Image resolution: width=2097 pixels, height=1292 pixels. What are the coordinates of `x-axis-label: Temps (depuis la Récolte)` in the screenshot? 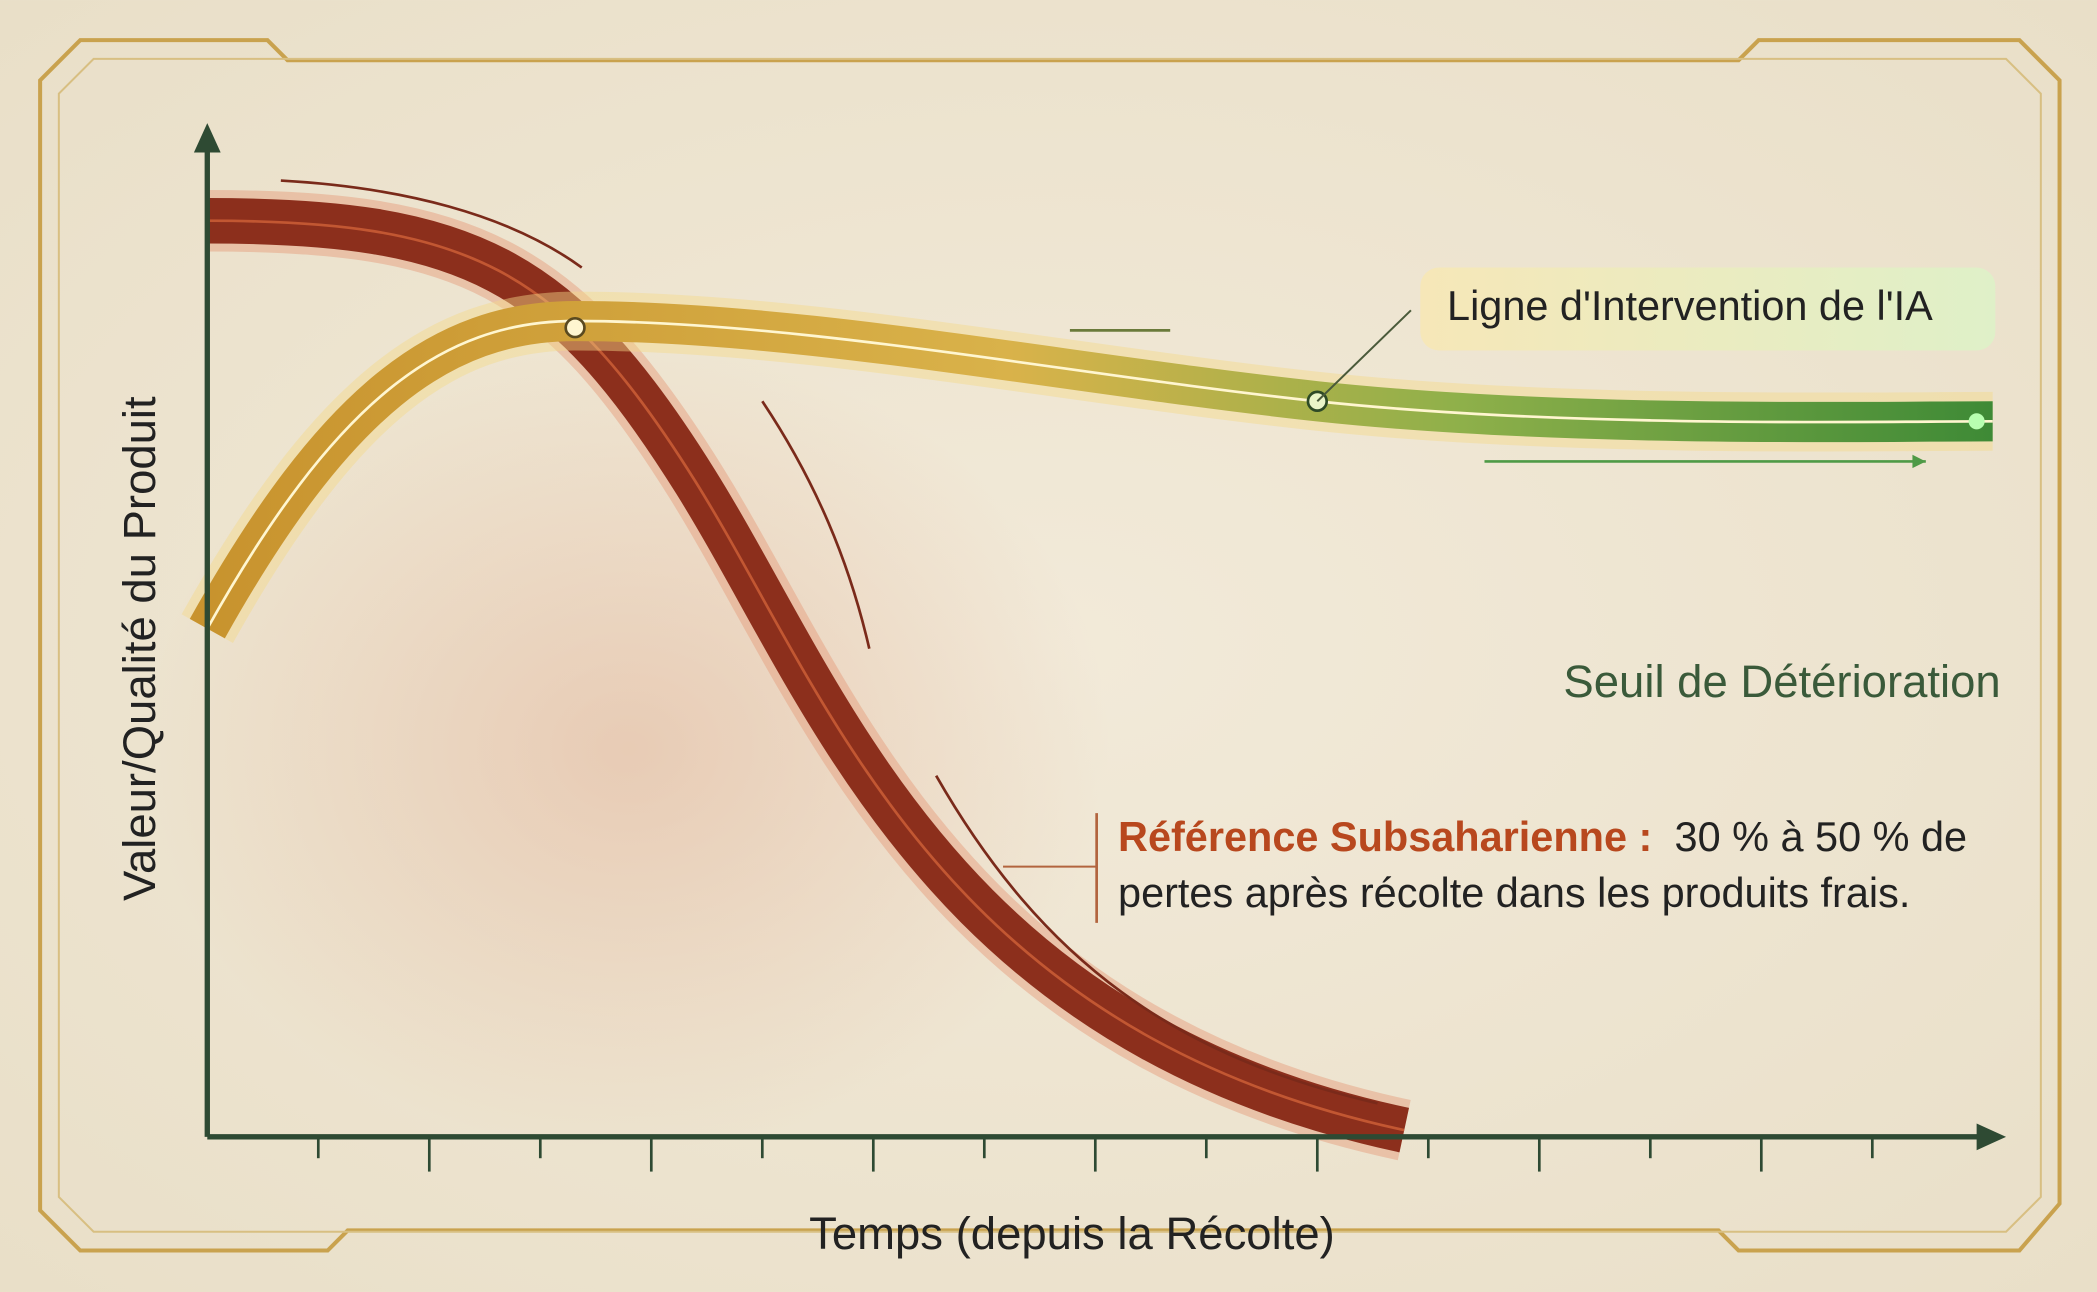 It's located at (1072, 1233).